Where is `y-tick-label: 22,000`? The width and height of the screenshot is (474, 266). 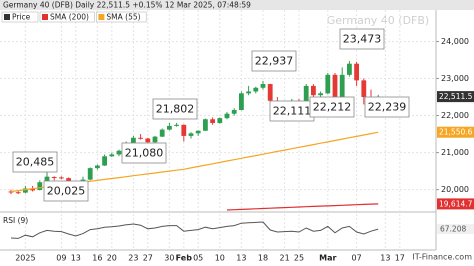 y-tick-label: 22,000 is located at coordinates (455, 115).